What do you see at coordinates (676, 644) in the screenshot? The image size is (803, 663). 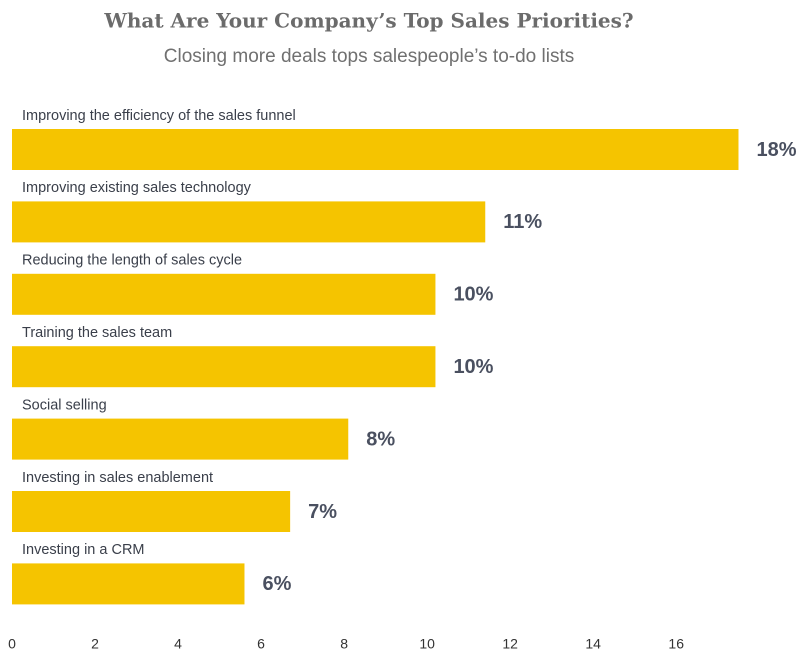 I see `x-tick-label: 16` at bounding box center [676, 644].